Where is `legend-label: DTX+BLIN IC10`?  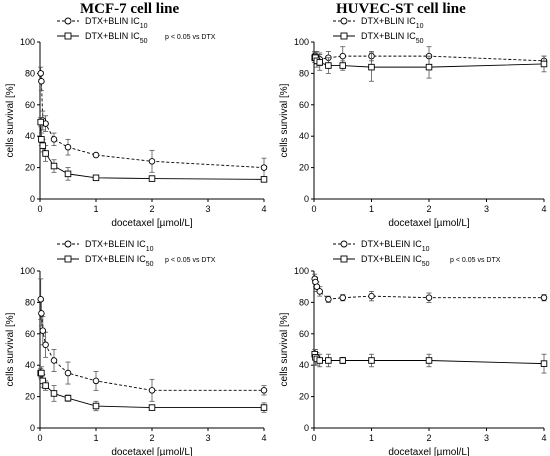
legend-label: DTX+BLIN IC10 is located at coordinates (392, 23).